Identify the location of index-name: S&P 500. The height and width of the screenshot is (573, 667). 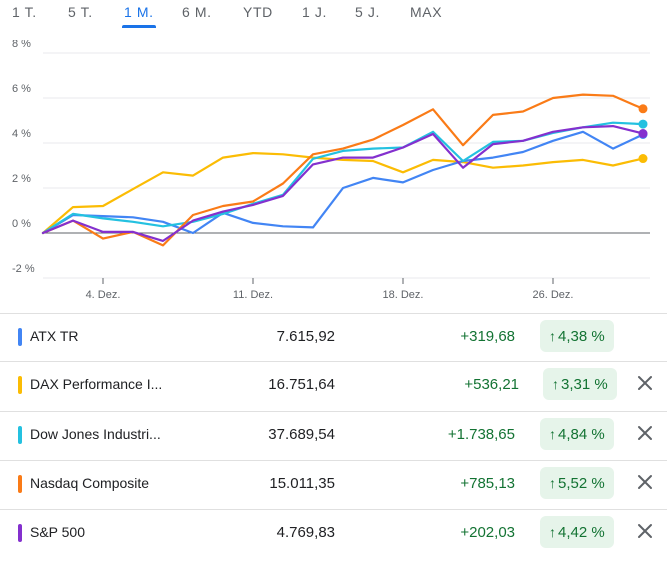
(58, 532).